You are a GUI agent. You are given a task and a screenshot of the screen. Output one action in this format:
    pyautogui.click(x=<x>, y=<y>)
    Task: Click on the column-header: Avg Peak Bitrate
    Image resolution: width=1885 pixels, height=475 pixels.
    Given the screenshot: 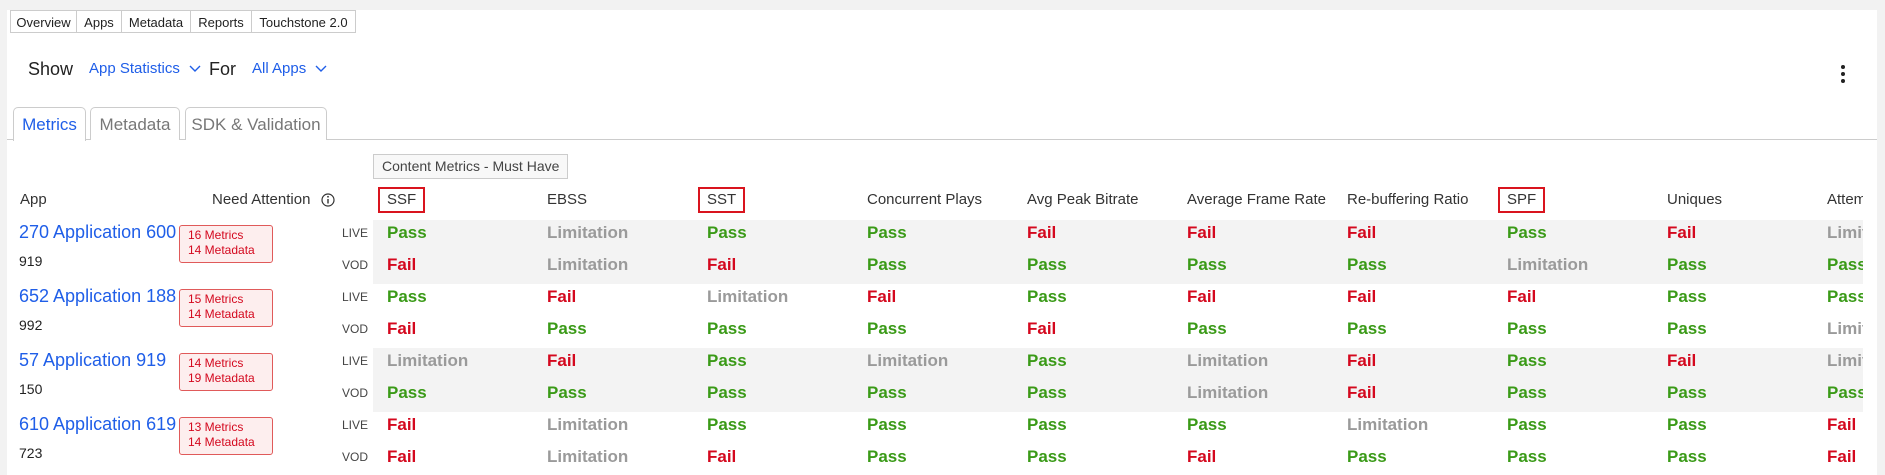 What is the action you would take?
    pyautogui.click(x=1083, y=199)
    